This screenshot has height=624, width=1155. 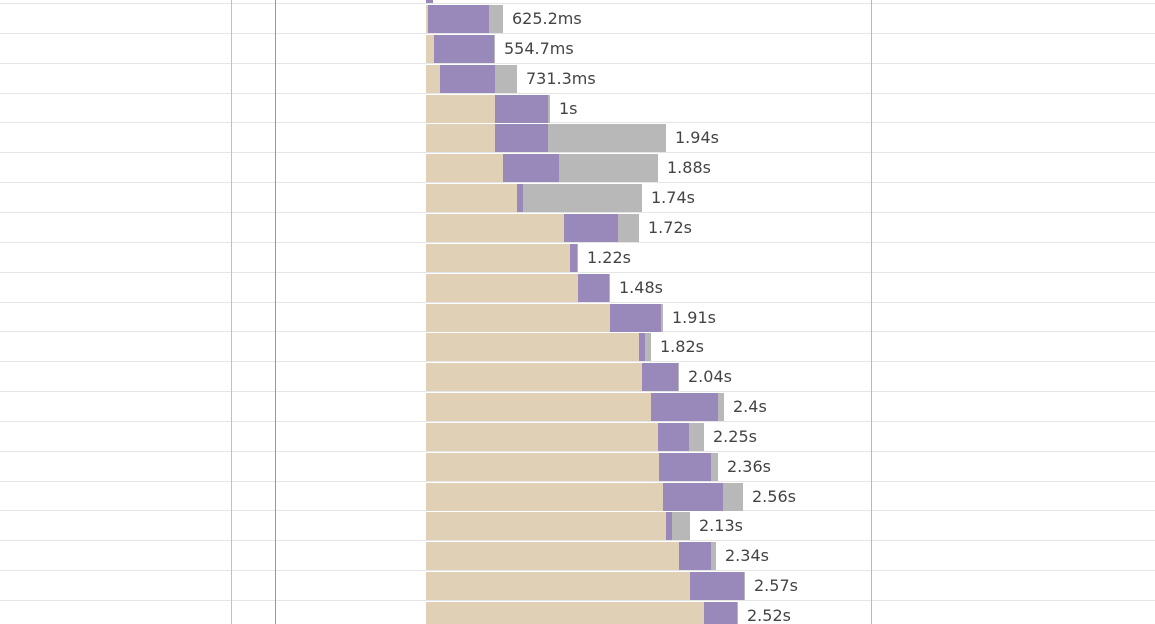 I want to click on duration-label: 1.72s, so click(x=670, y=227).